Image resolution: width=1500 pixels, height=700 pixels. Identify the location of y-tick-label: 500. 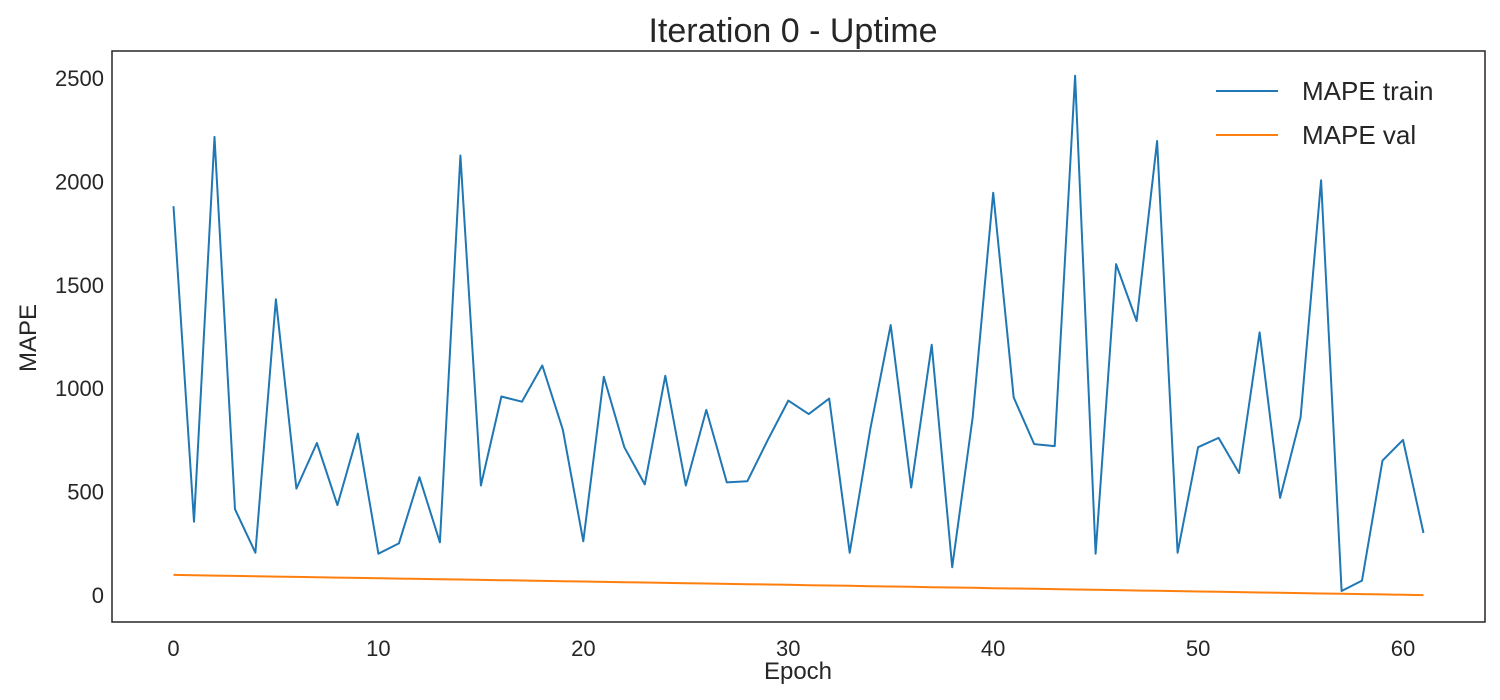
(85, 492).